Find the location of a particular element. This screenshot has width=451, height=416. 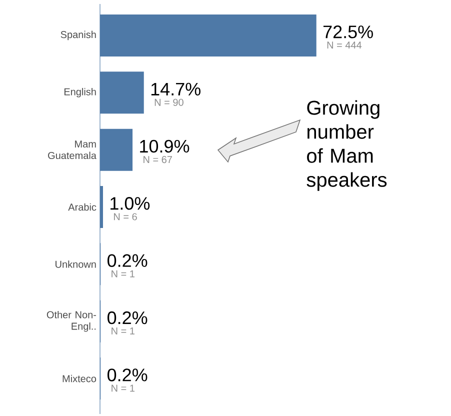

y-tick-label: Mam Guatemala is located at coordinates (72, 150).